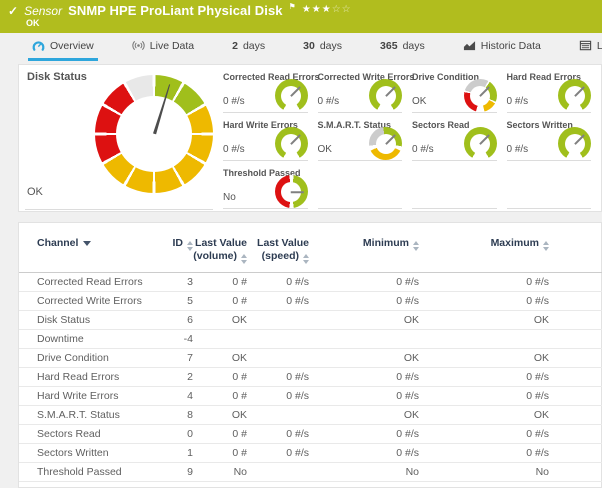  Describe the element at coordinates (175, 415) in the screenshot. I see `cell-id: 8` at that location.